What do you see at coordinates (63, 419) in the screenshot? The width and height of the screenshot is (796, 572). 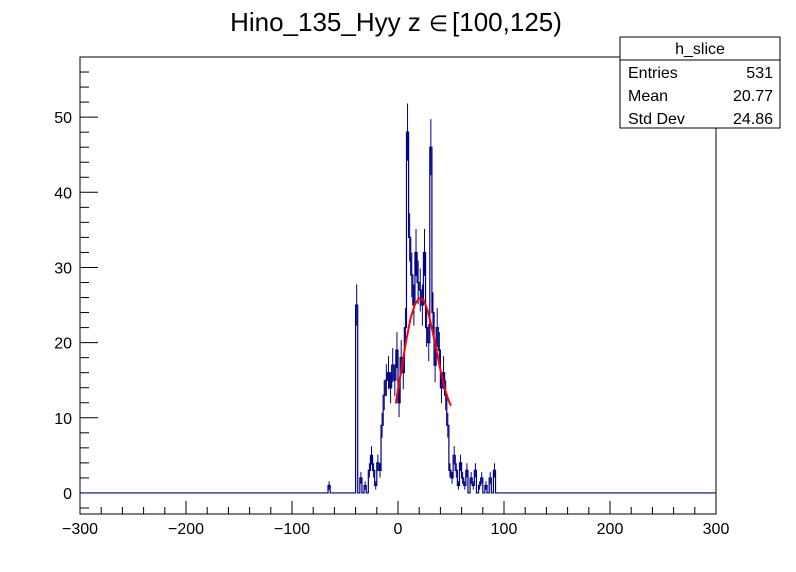 I see `y-tick-label: 10` at bounding box center [63, 419].